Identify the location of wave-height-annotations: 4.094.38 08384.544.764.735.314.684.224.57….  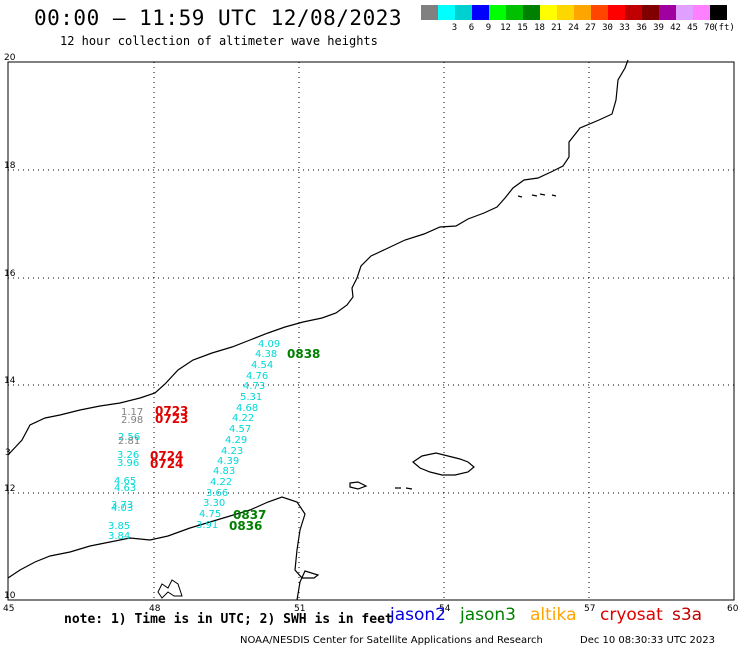
(214, 440).